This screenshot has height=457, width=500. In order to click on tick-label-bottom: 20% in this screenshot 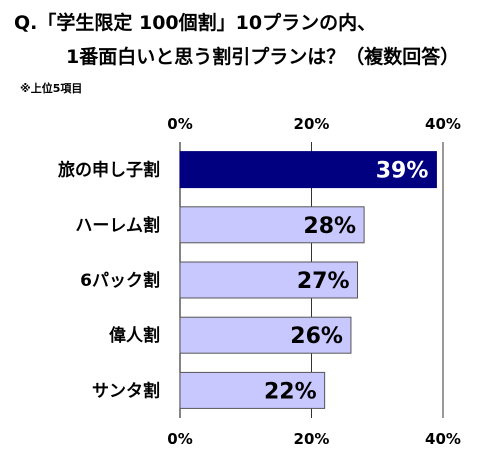, I will do `click(312, 439)`.